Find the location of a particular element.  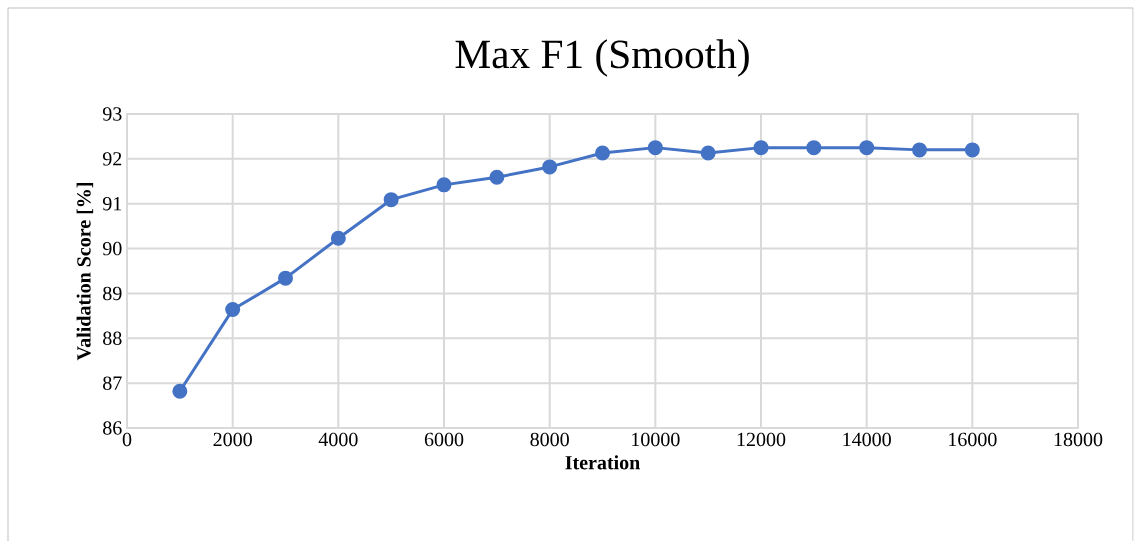

y-tick-label: 86 is located at coordinates (112, 428).